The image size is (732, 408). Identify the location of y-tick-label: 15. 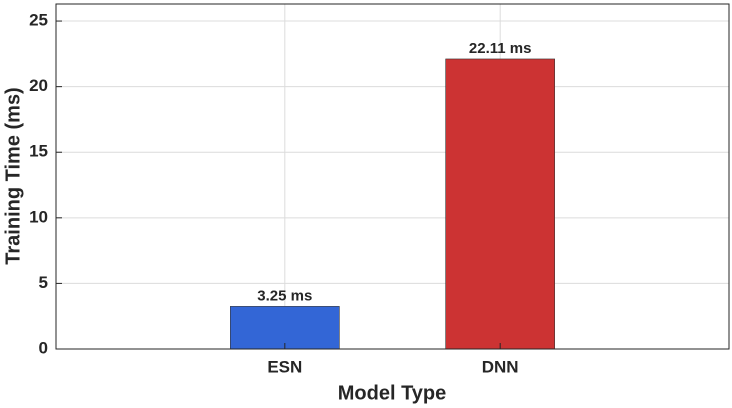
(38, 151).